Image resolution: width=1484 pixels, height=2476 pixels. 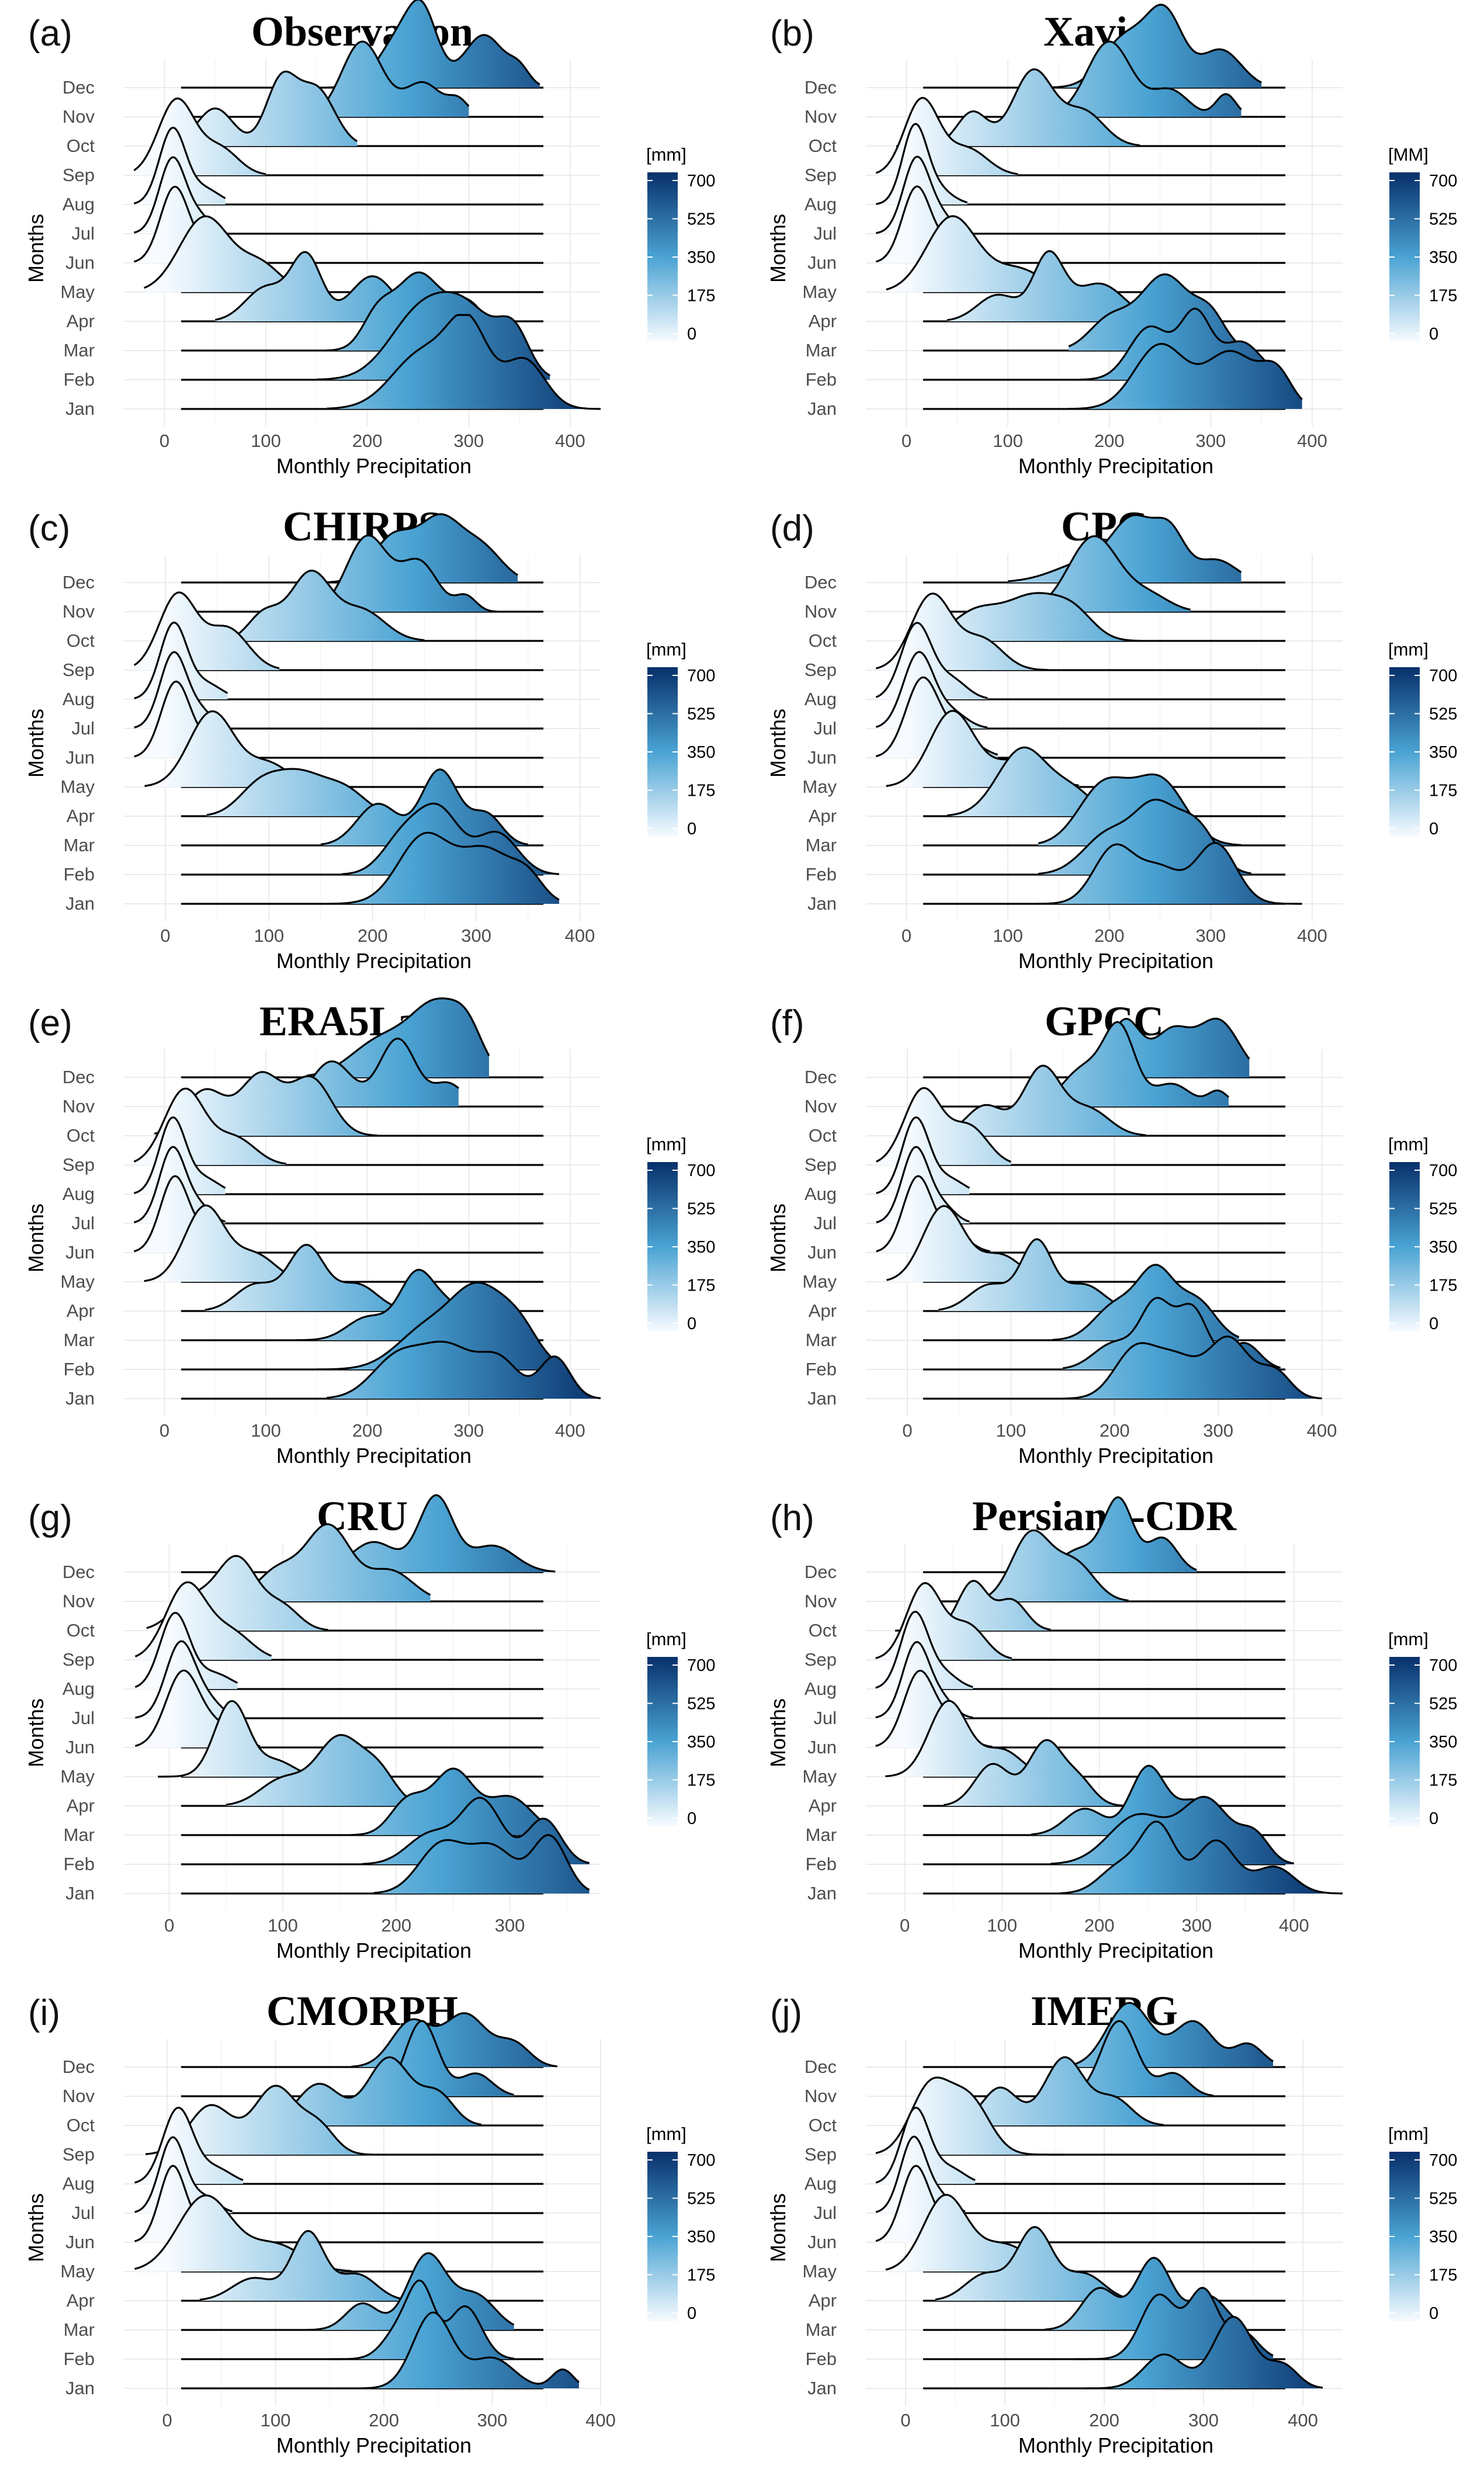 What do you see at coordinates (822, 903) in the screenshot?
I see `month-label: Jan` at bounding box center [822, 903].